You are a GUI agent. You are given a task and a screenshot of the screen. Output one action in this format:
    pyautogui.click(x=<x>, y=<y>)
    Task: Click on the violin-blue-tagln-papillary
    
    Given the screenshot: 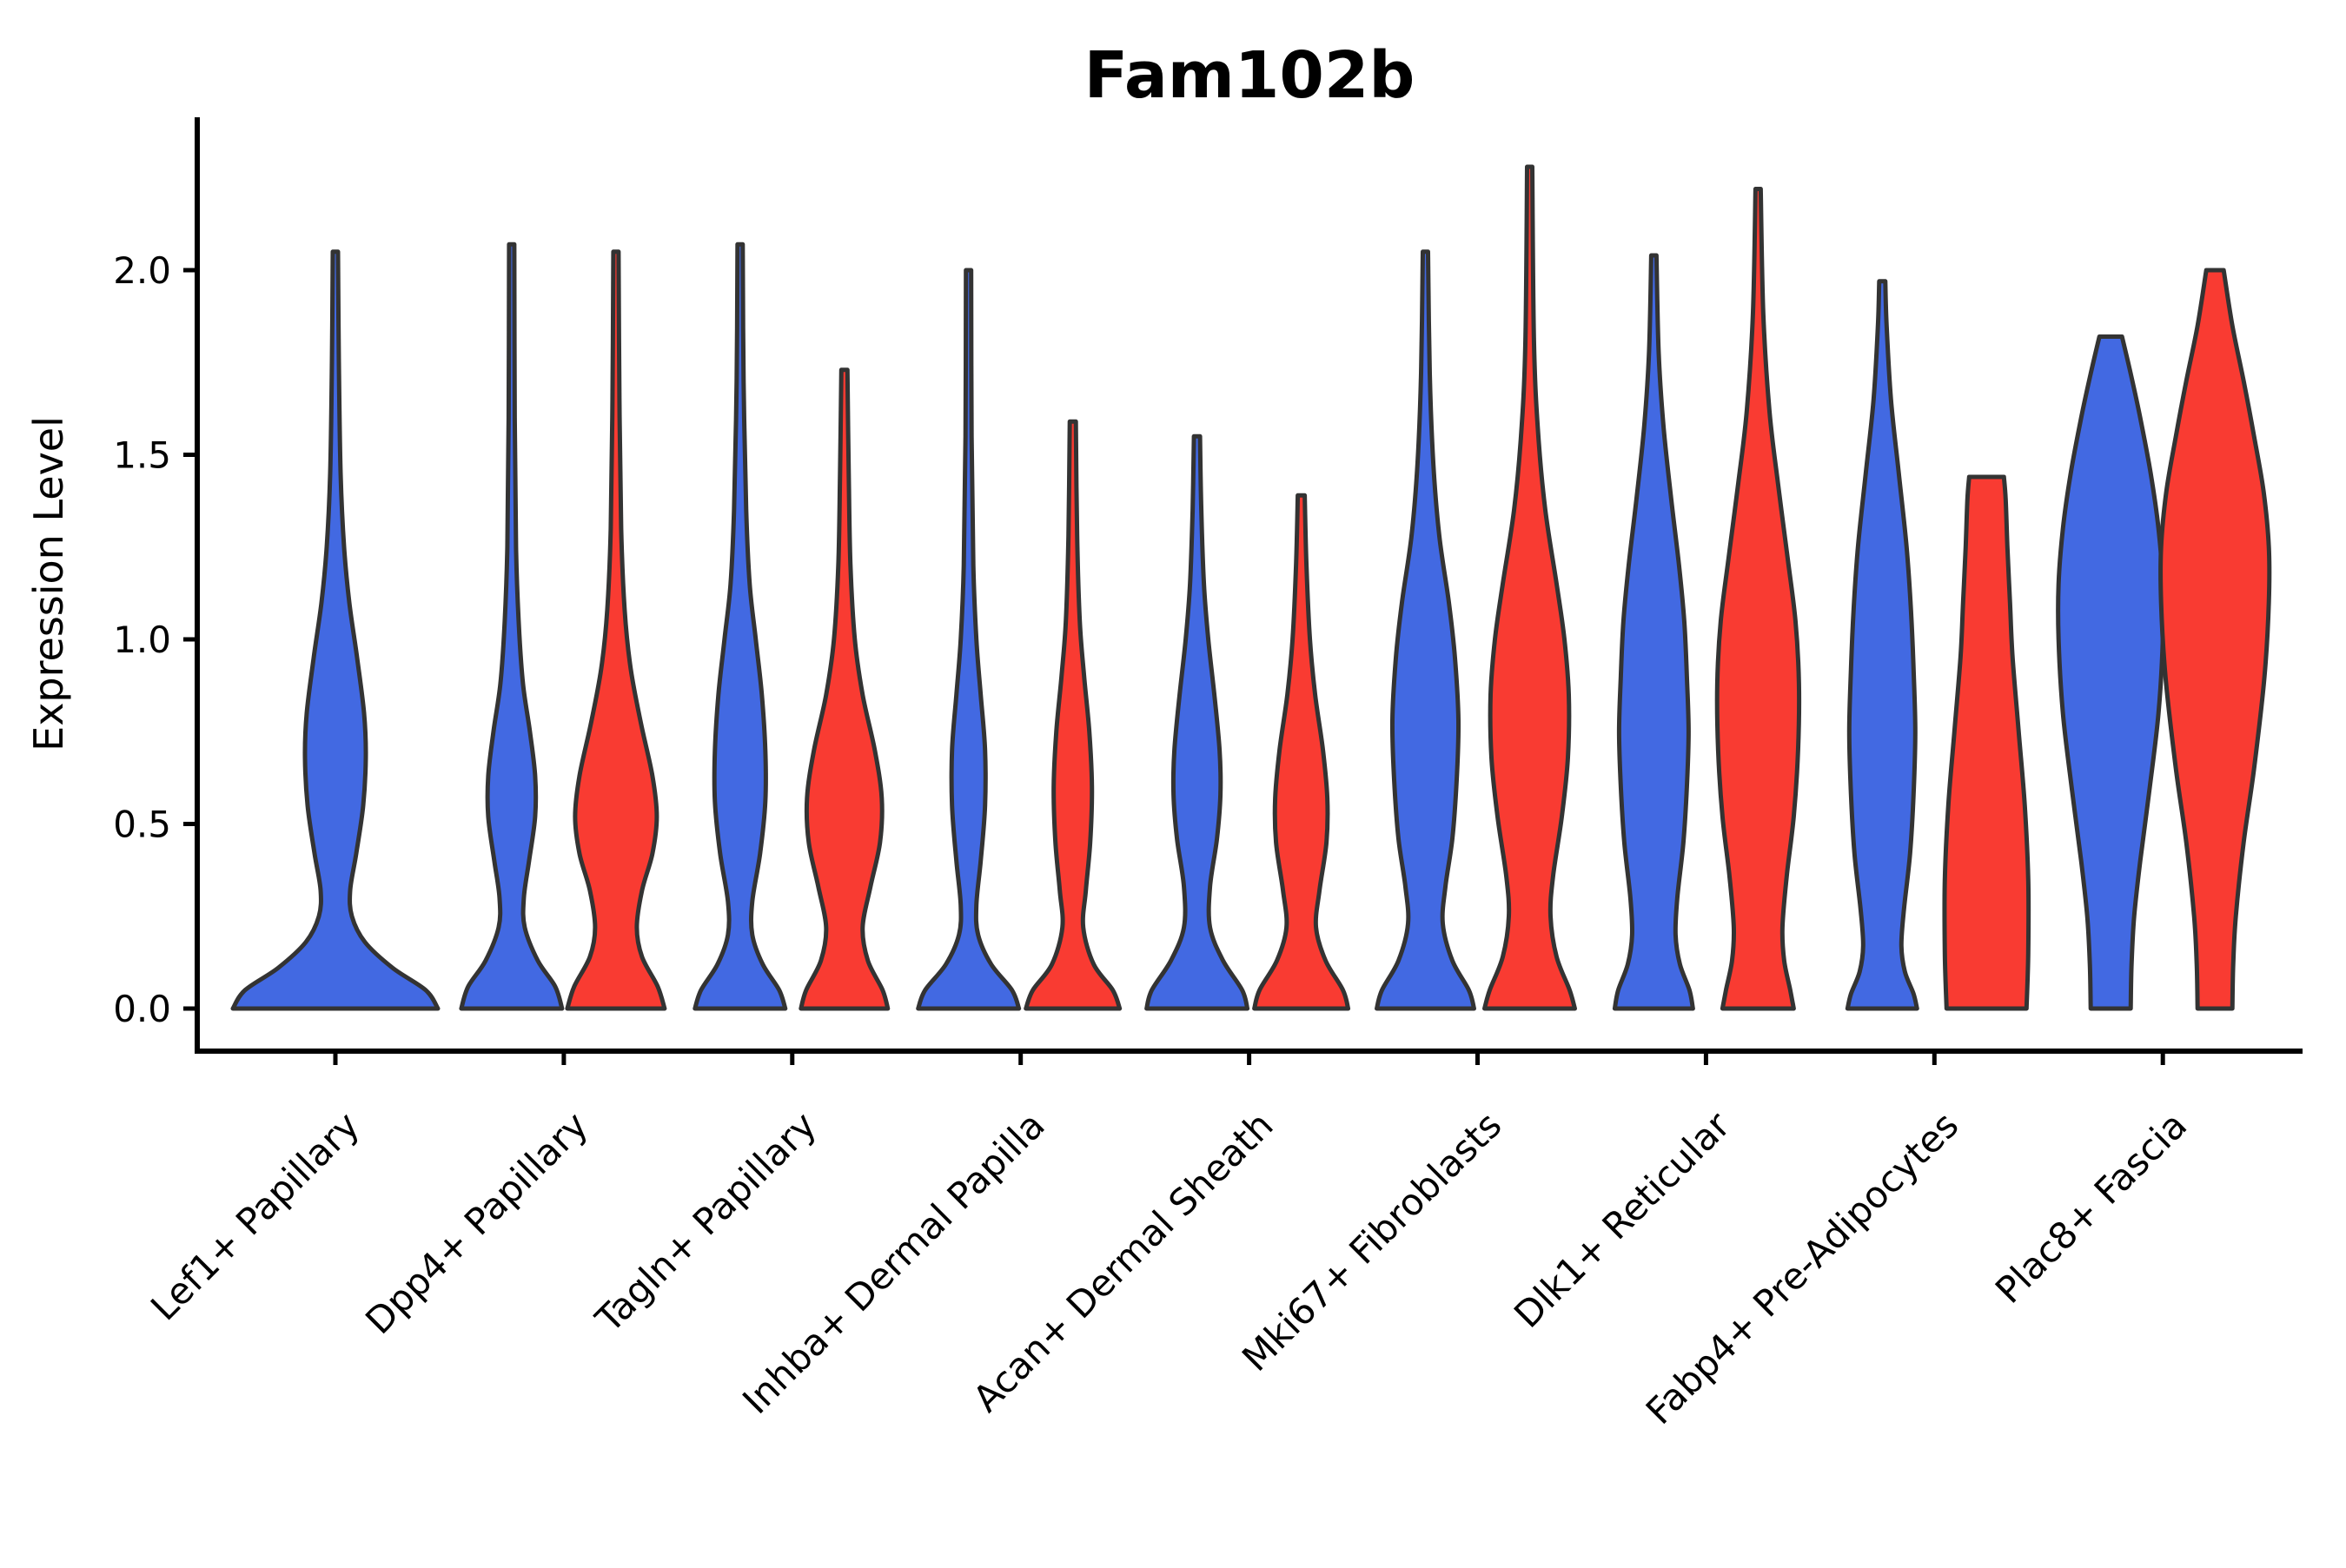 What is the action you would take?
    pyautogui.click(x=740, y=626)
    